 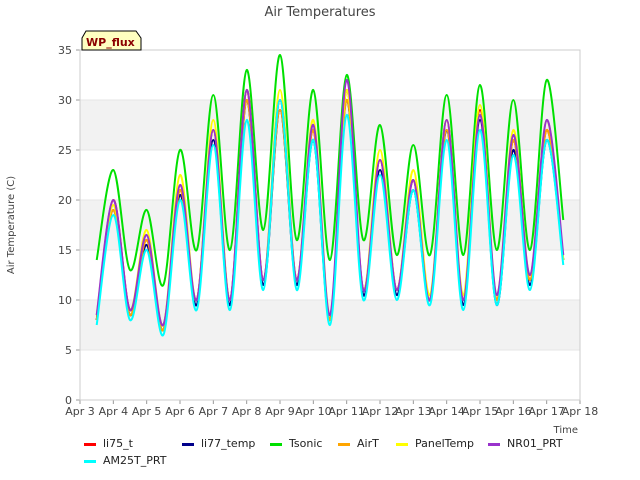 I want to click on y-tick-label: 35, so click(x=65, y=50).